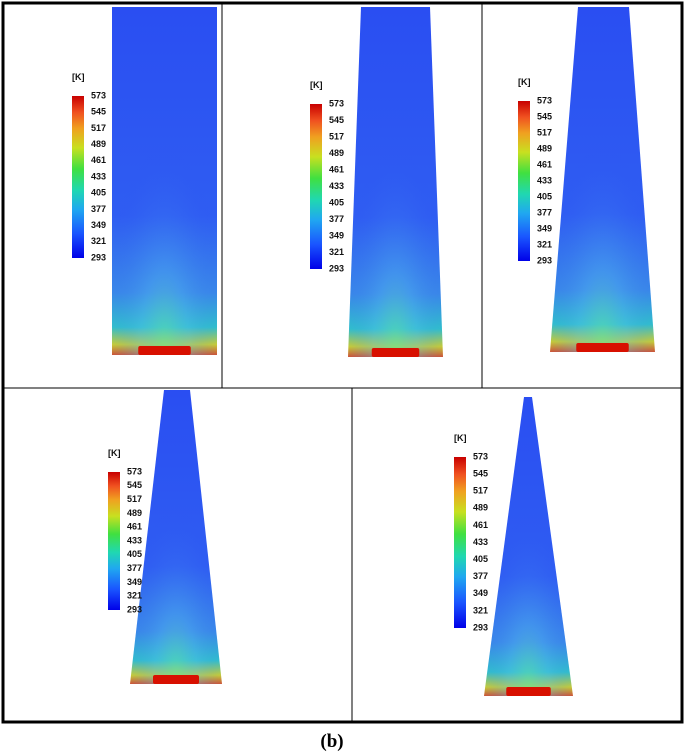 The height and width of the screenshot is (754, 685). What do you see at coordinates (331, 741) in the screenshot?
I see `caption: (b)` at bounding box center [331, 741].